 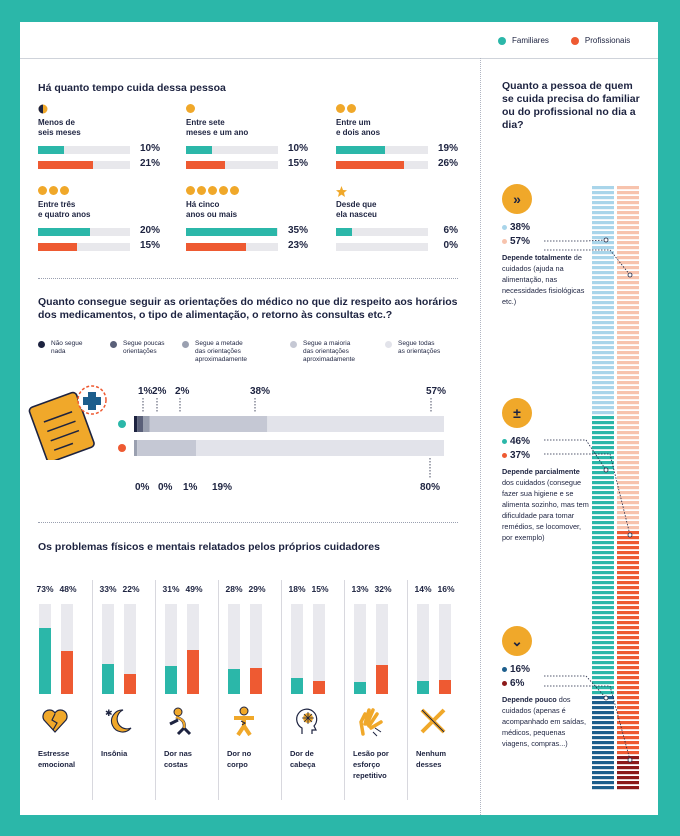 What do you see at coordinates (412, 348) in the screenshot?
I see `adherence-legend-item: Segue todas as orientações` at bounding box center [412, 348].